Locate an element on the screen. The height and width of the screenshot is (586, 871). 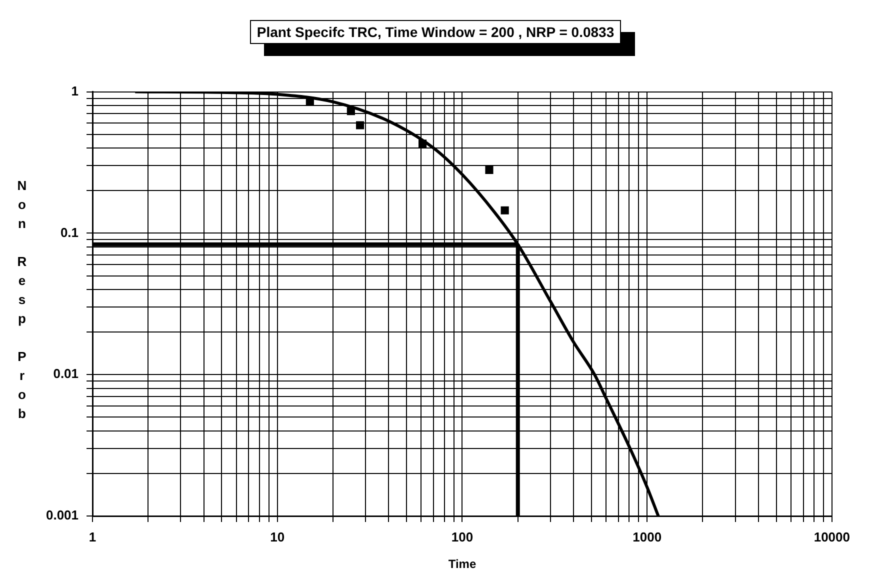
y-tick-label: 0.01 is located at coordinates (66, 374).